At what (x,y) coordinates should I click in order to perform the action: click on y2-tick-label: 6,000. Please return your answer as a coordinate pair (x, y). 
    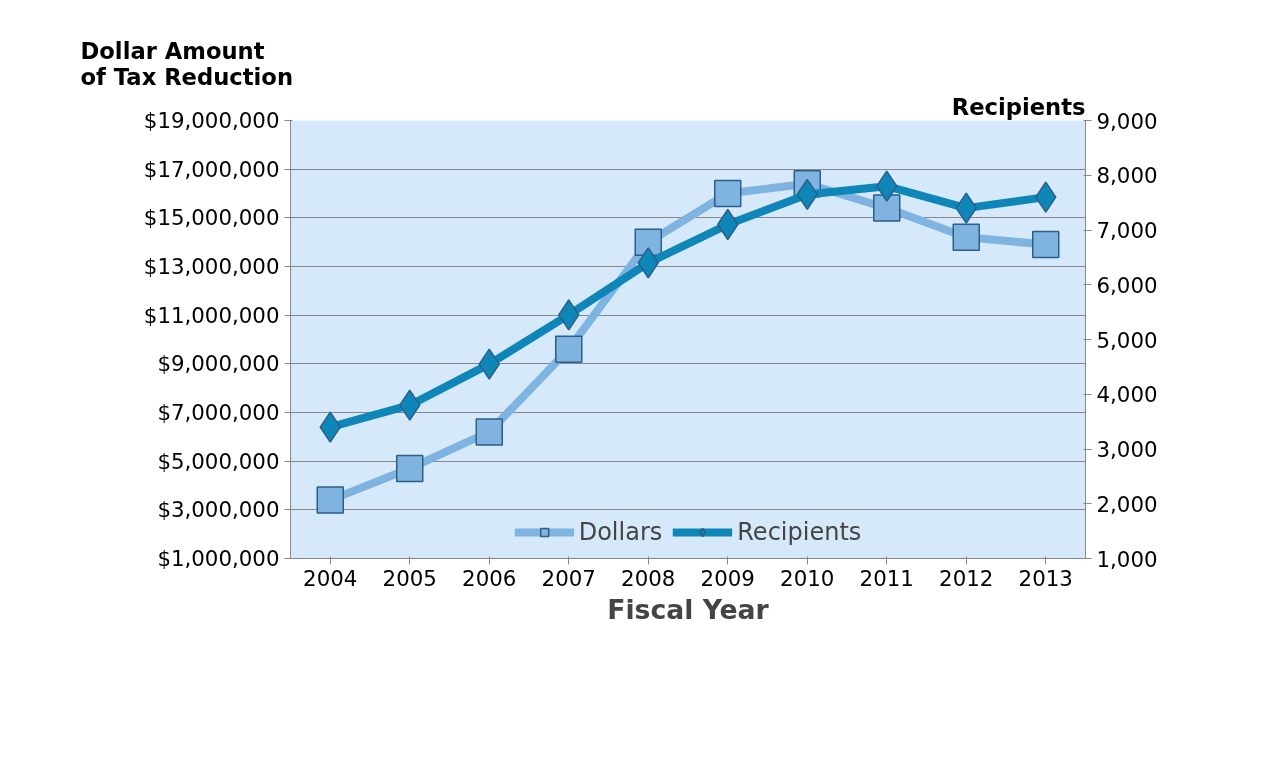
    Looking at the image, I should click on (1127, 285).